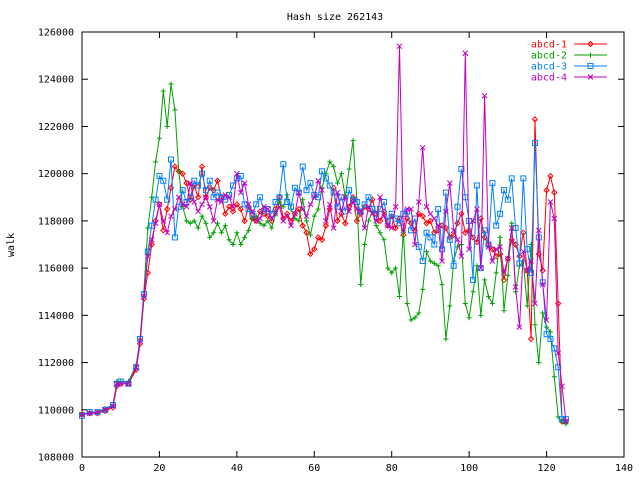  I want to click on y-tick-label: 126000, so click(56, 33).